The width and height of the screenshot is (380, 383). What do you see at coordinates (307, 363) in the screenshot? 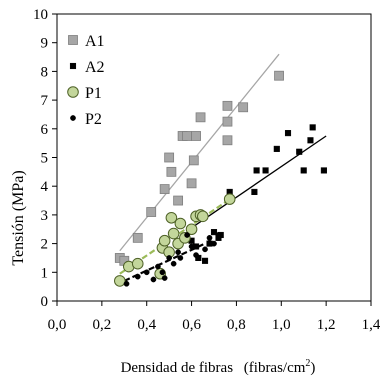
I see `x-axis-label-unit-sup: 2` at bounding box center [307, 363].